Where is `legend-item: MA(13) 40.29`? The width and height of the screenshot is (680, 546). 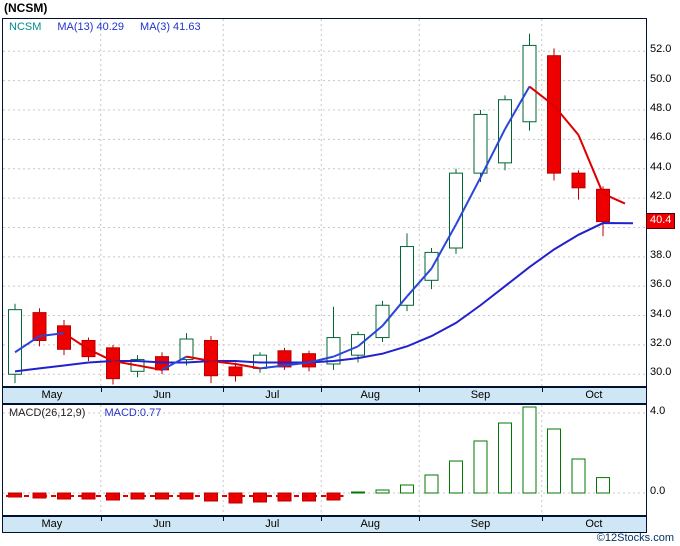 legend-item: MA(13) 40.29 is located at coordinates (91, 27).